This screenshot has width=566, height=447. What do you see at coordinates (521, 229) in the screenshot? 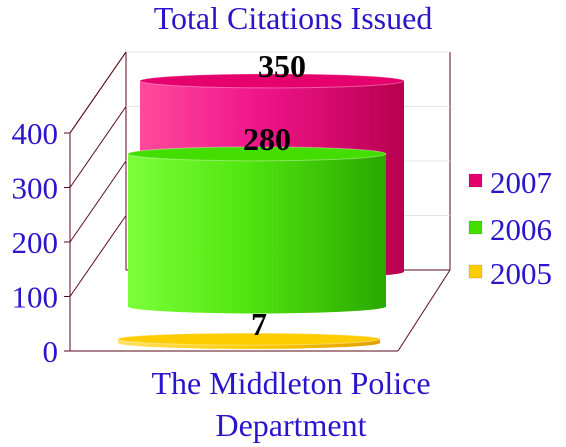
I see `legend-label: 2006` at bounding box center [521, 229].